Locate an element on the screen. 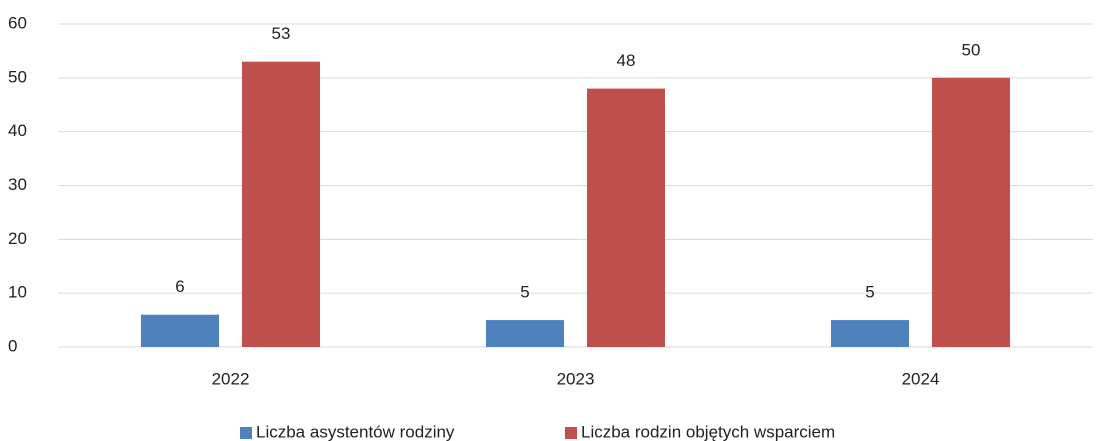 The image size is (1107, 441). data-label: 50 is located at coordinates (971, 49).